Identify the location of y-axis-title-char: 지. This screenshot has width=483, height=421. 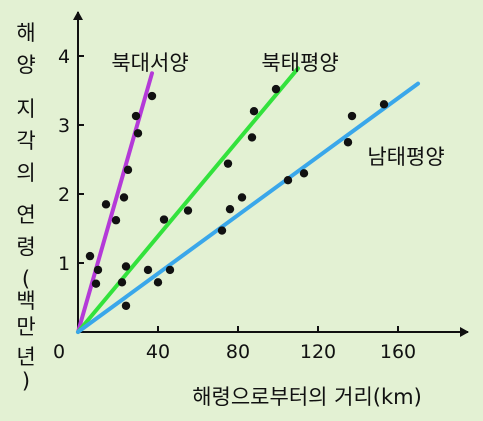
(25, 109).